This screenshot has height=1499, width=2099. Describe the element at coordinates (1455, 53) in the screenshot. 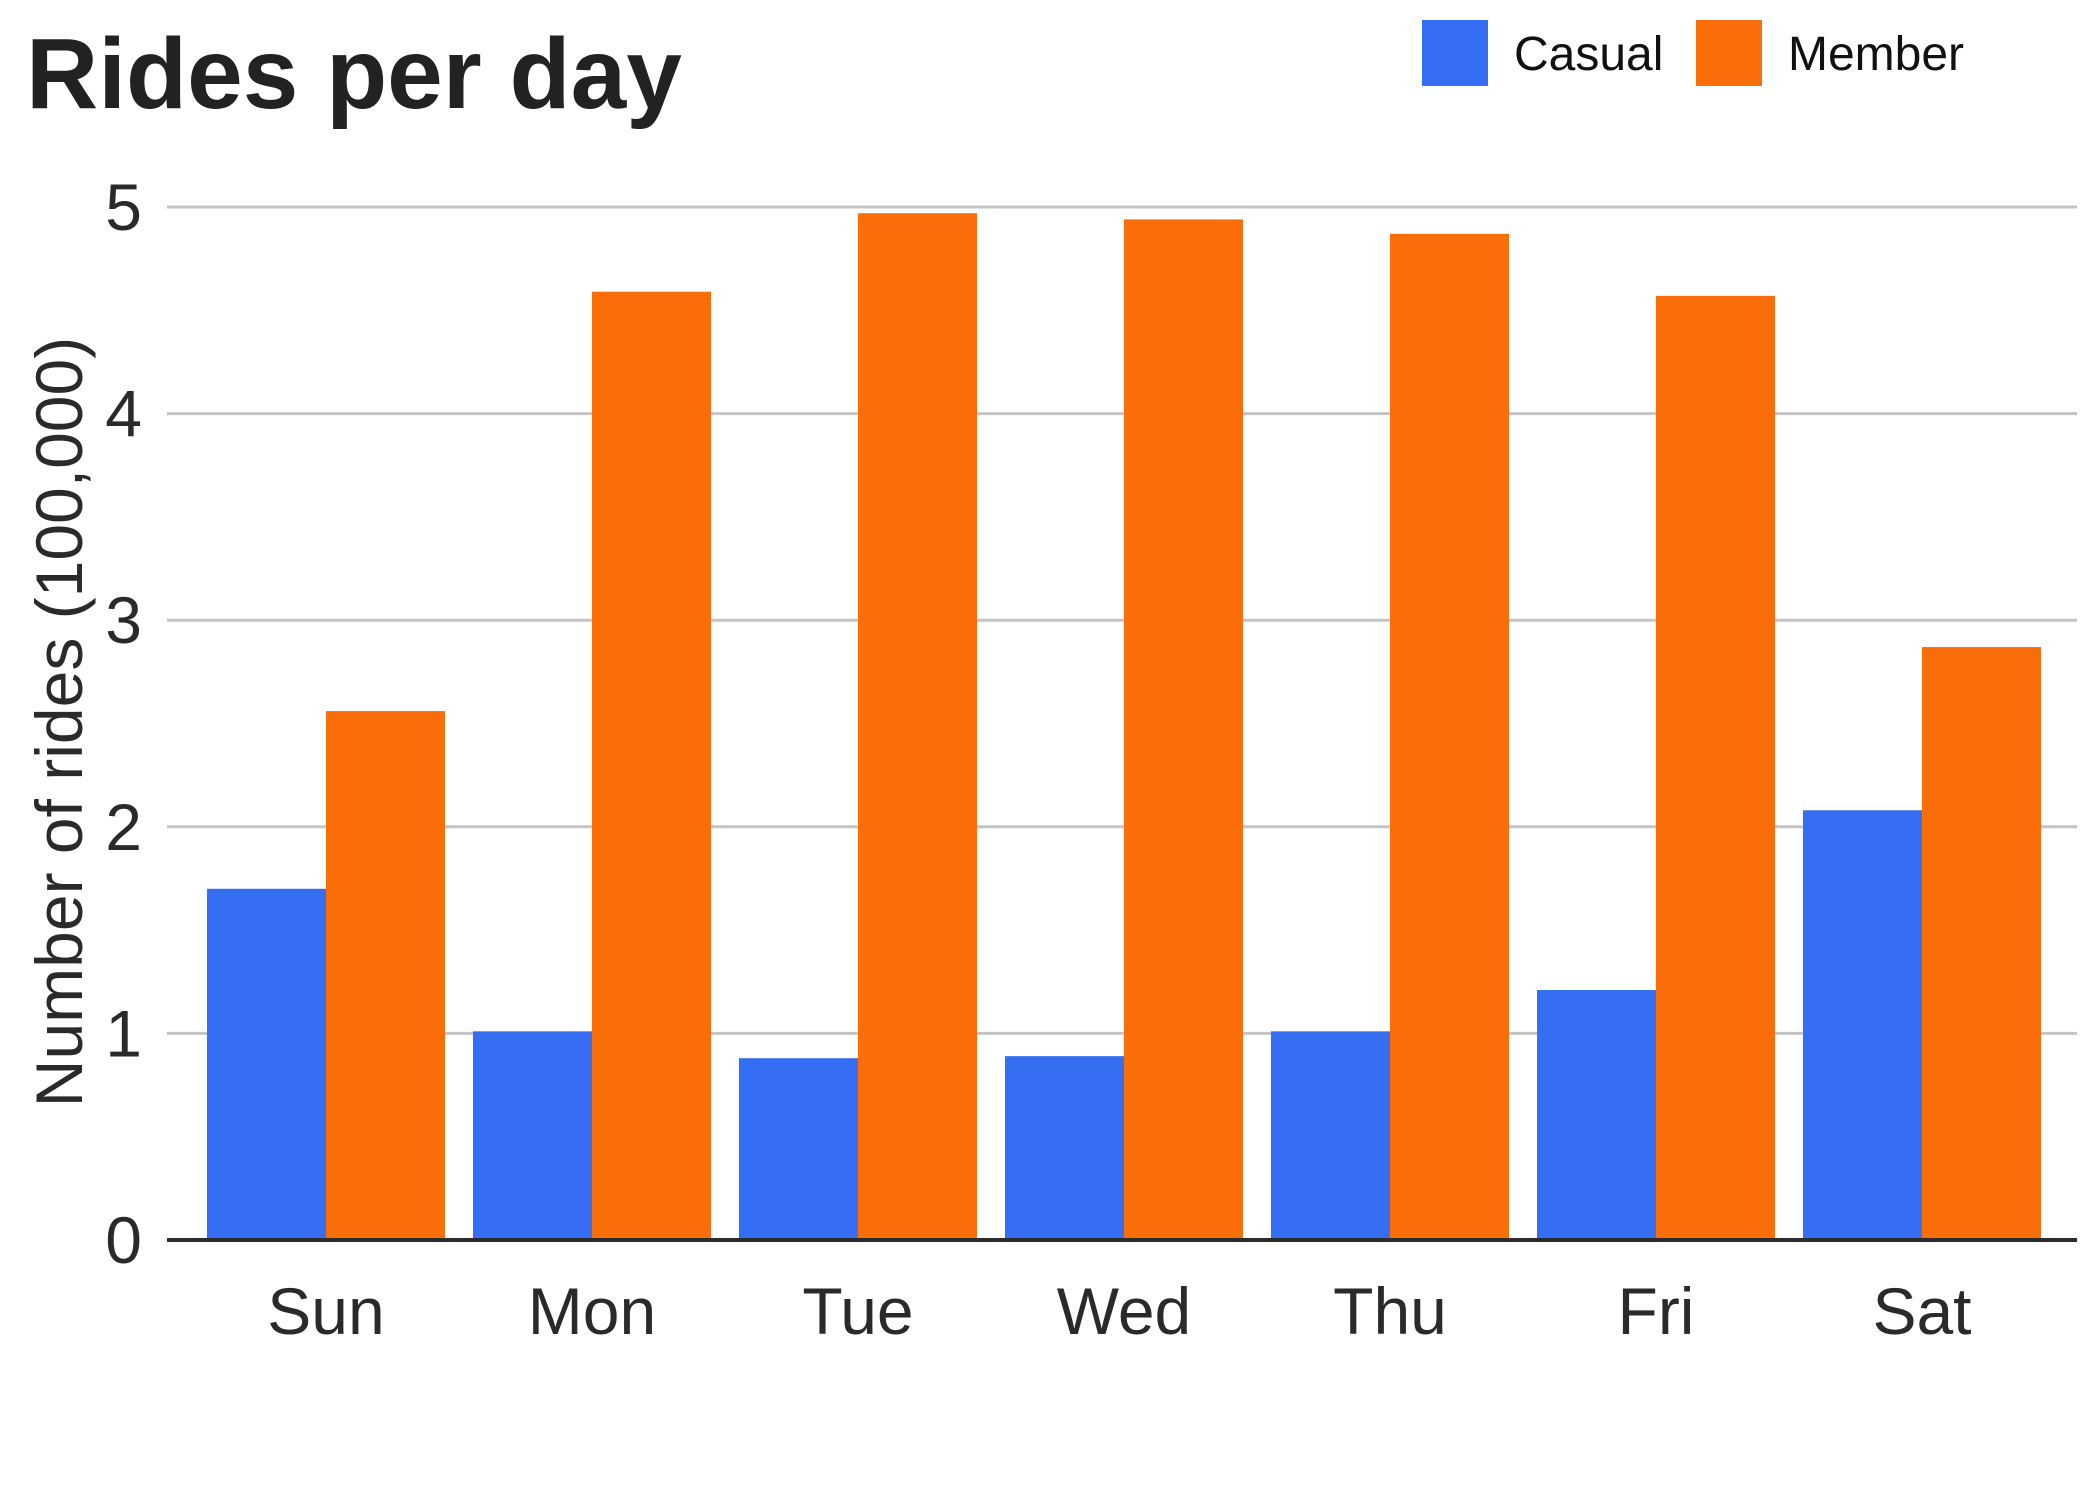

I see `legend-swatch-casual` at that location.